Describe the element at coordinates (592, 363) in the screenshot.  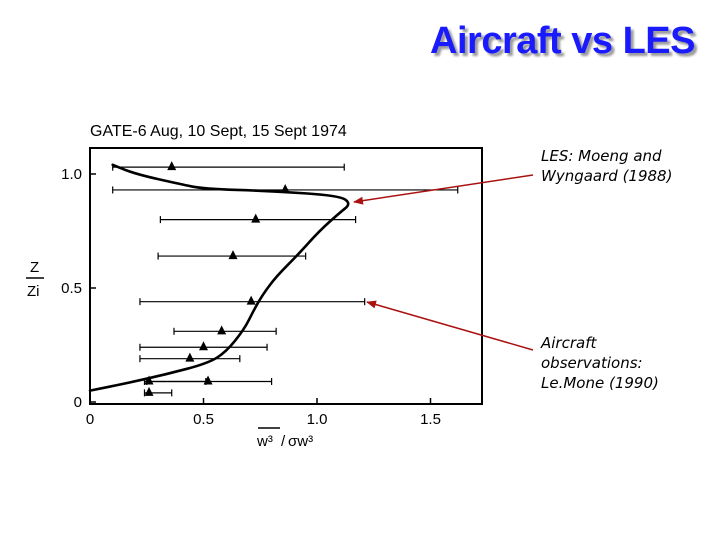
I see `aircraft-annotation-line: observations:` at that location.